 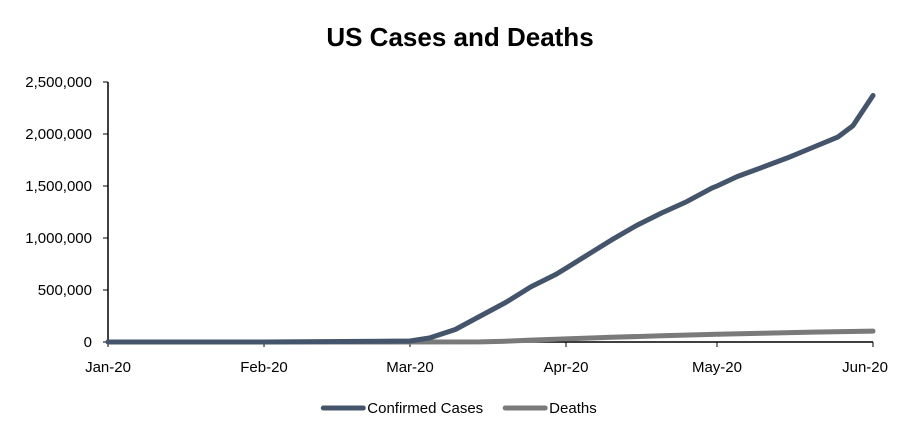 What do you see at coordinates (108, 367) in the screenshot?
I see `x-tick-label: Jan-20` at bounding box center [108, 367].